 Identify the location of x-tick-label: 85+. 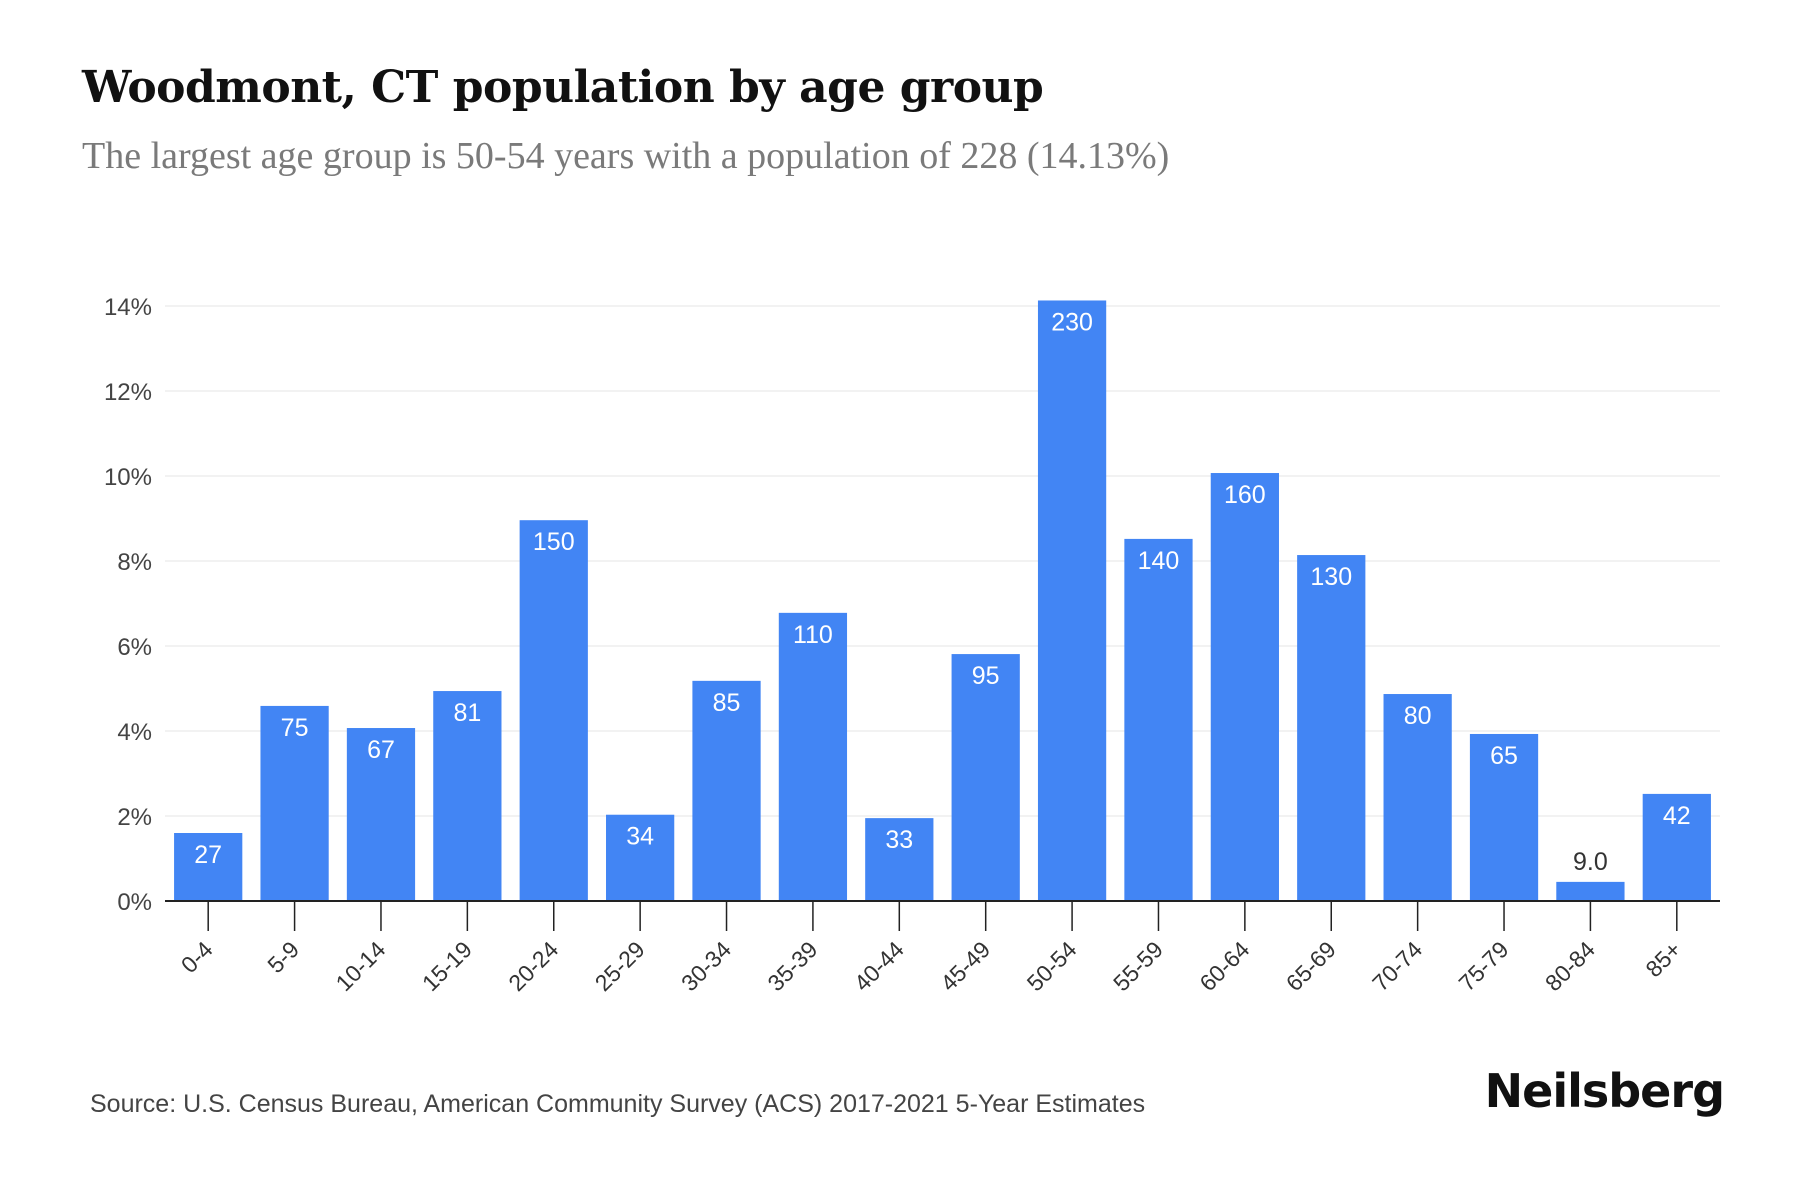
(1663, 959).